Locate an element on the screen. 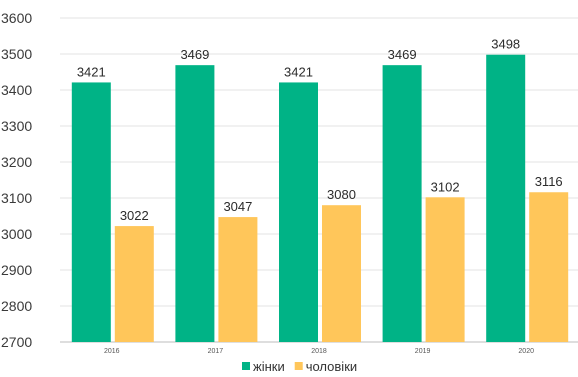 This screenshot has height=377, width=578. y-tick-label: 3500 is located at coordinates (16, 54).